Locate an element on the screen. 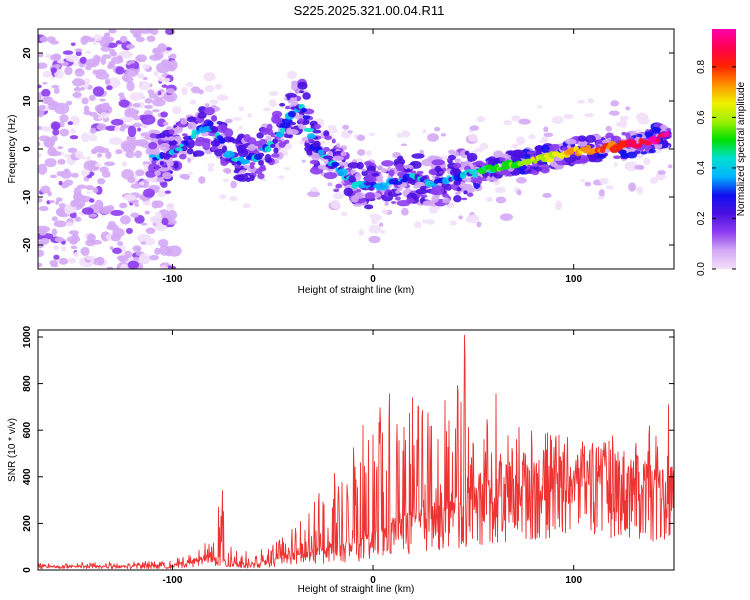 This screenshot has width=750, height=600. colorbar-tick-label: 0.6 is located at coordinates (701, 117).